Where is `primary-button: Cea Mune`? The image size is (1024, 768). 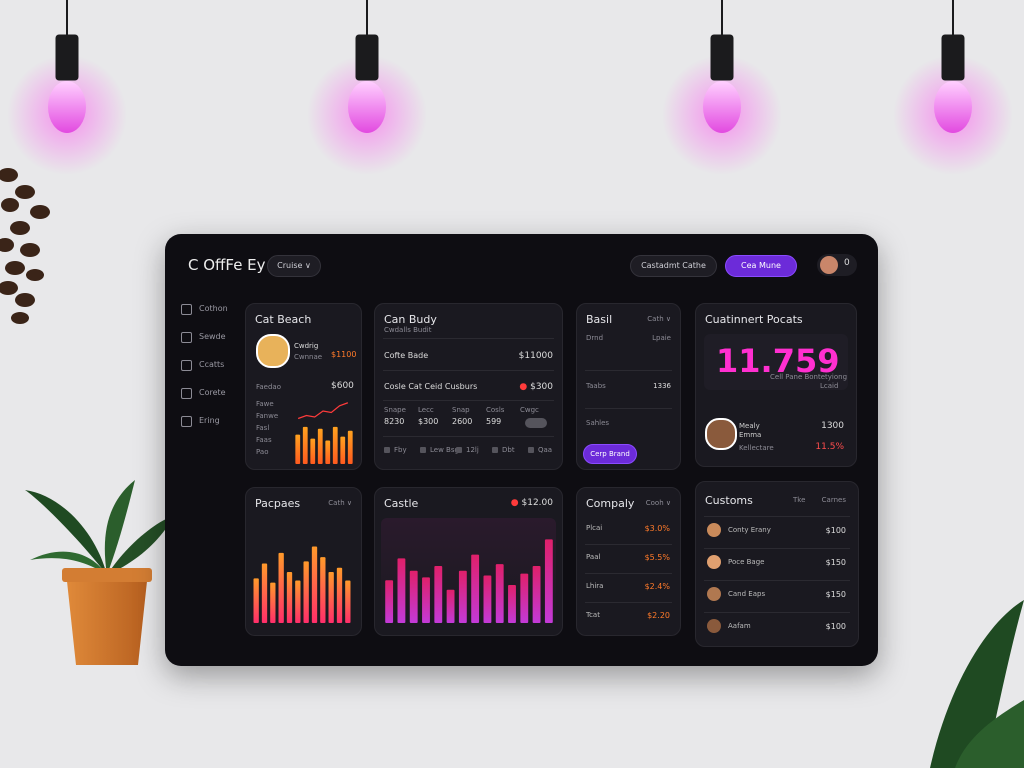 primary-button: Cea Mune is located at coordinates (761, 266).